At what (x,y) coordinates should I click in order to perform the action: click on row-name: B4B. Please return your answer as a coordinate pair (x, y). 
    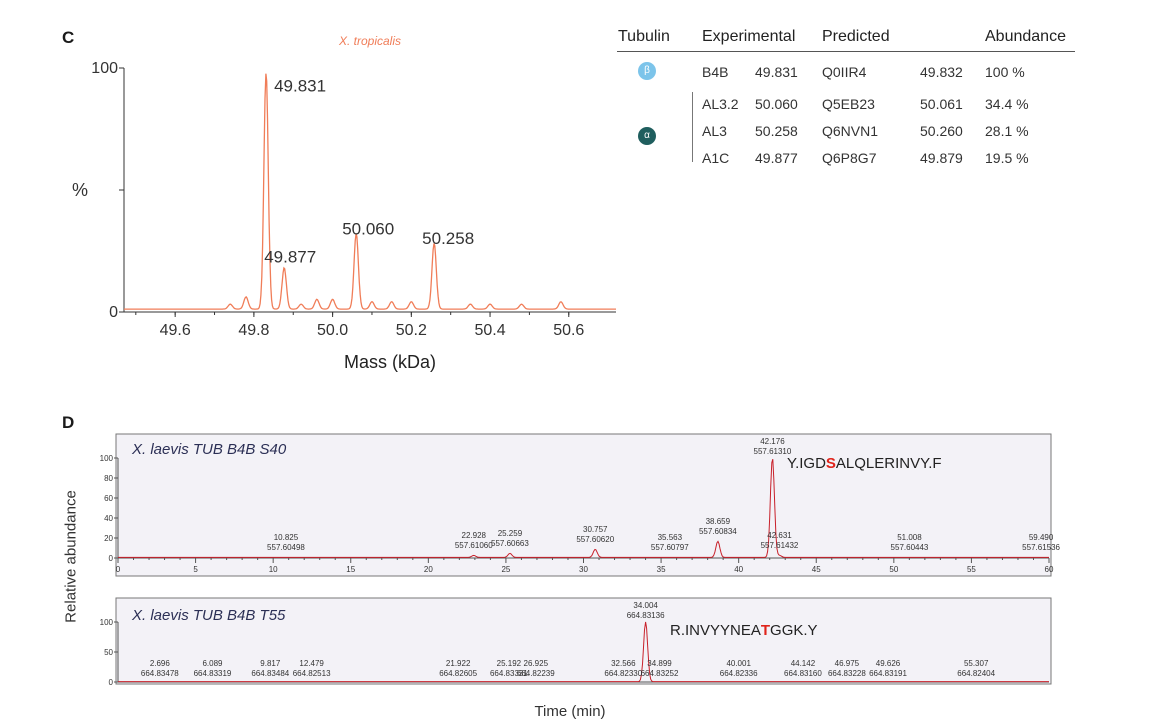
    Looking at the image, I should click on (715, 72).